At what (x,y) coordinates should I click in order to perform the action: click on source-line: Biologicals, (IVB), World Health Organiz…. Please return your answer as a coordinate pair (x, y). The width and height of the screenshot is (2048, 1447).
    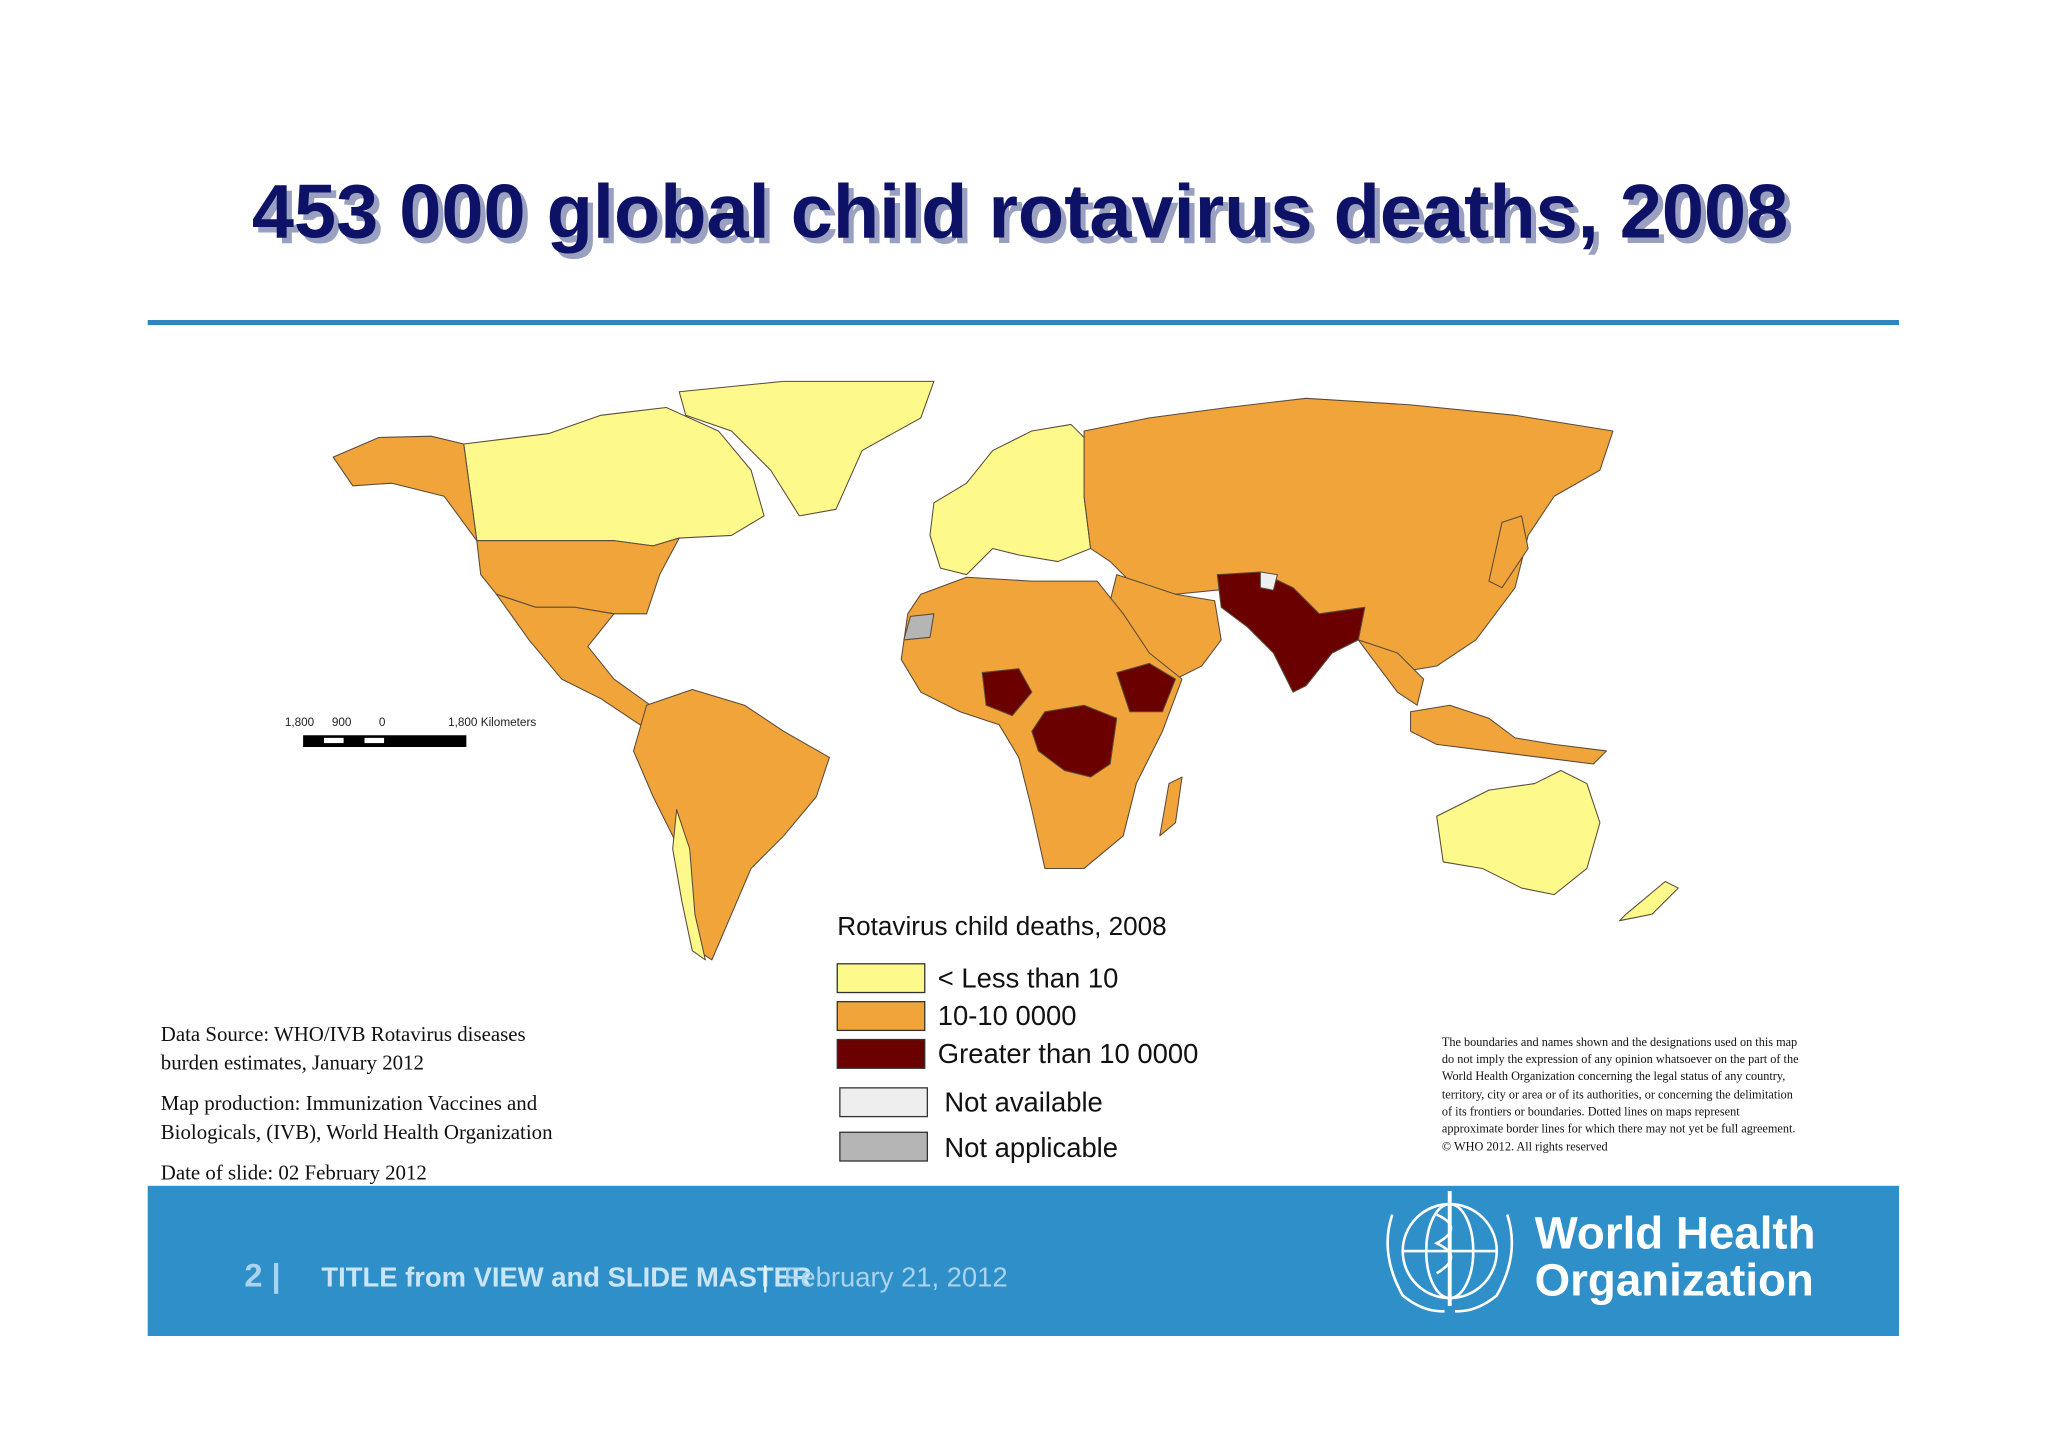
    Looking at the image, I should click on (357, 1132).